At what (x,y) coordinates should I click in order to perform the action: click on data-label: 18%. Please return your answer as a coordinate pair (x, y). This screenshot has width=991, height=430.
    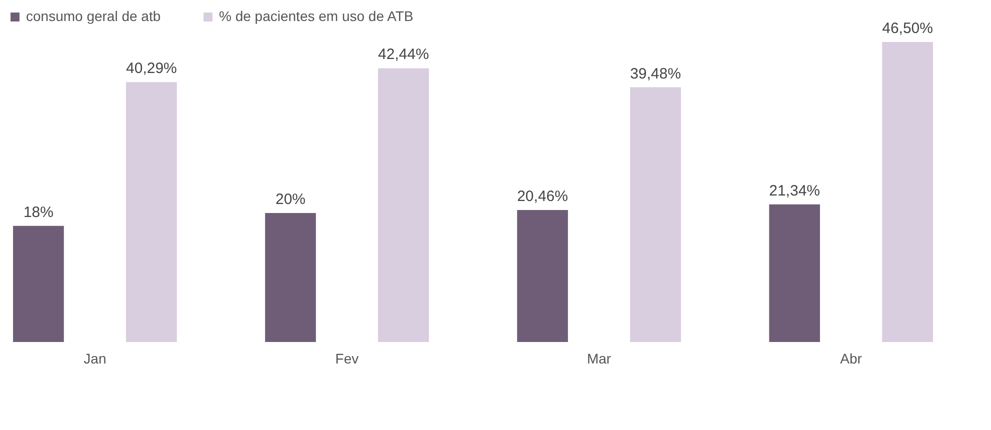
    Looking at the image, I should click on (38, 212).